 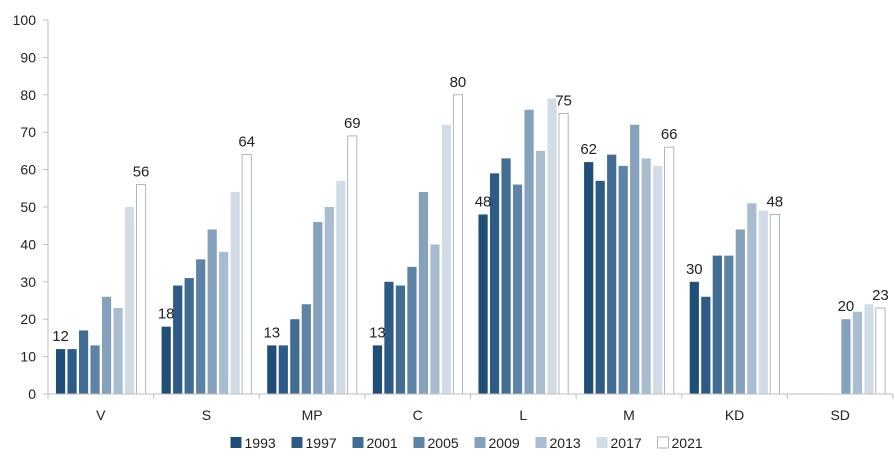 I want to click on bar-v-1993, so click(x=60, y=371).